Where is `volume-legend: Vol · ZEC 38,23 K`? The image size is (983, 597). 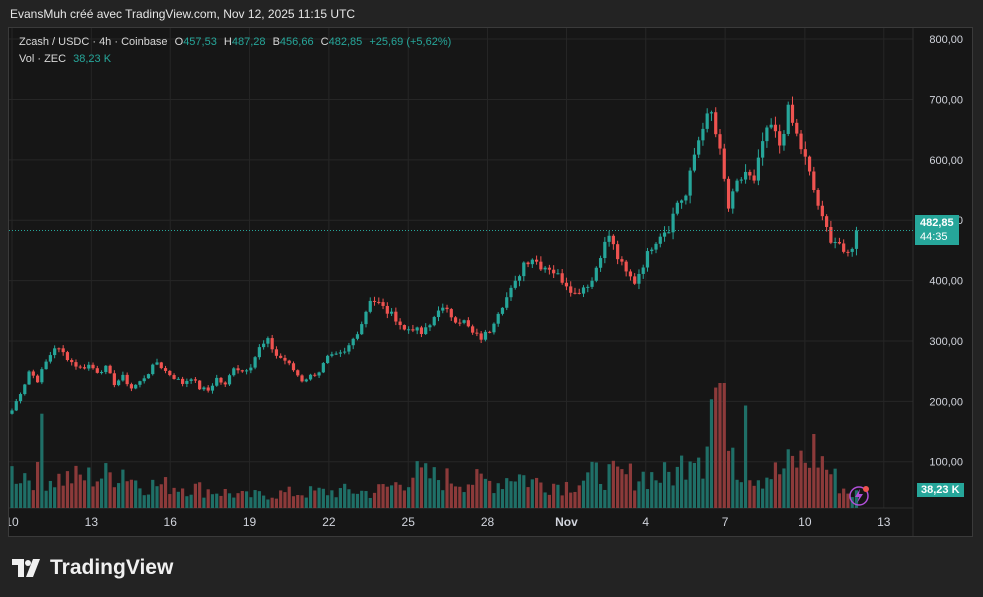
volume-legend: Vol · ZEC 38,23 K is located at coordinates (67, 59).